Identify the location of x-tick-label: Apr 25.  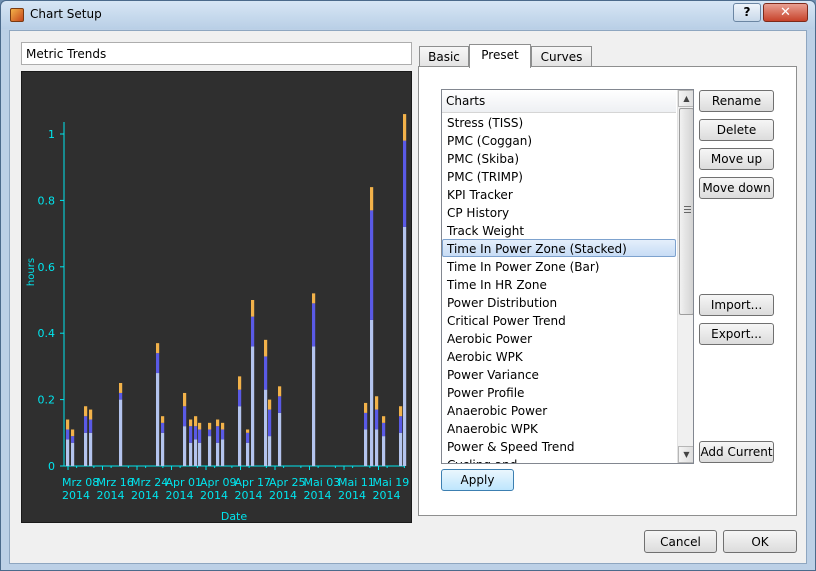
(287, 482).